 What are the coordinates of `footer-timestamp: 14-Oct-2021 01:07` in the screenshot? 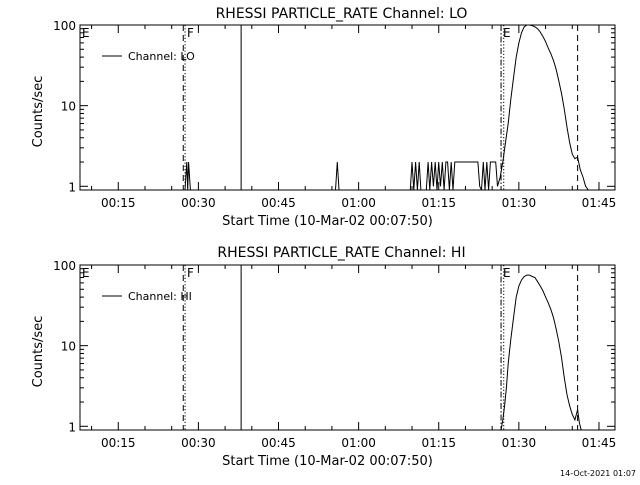 It's located at (598, 473).